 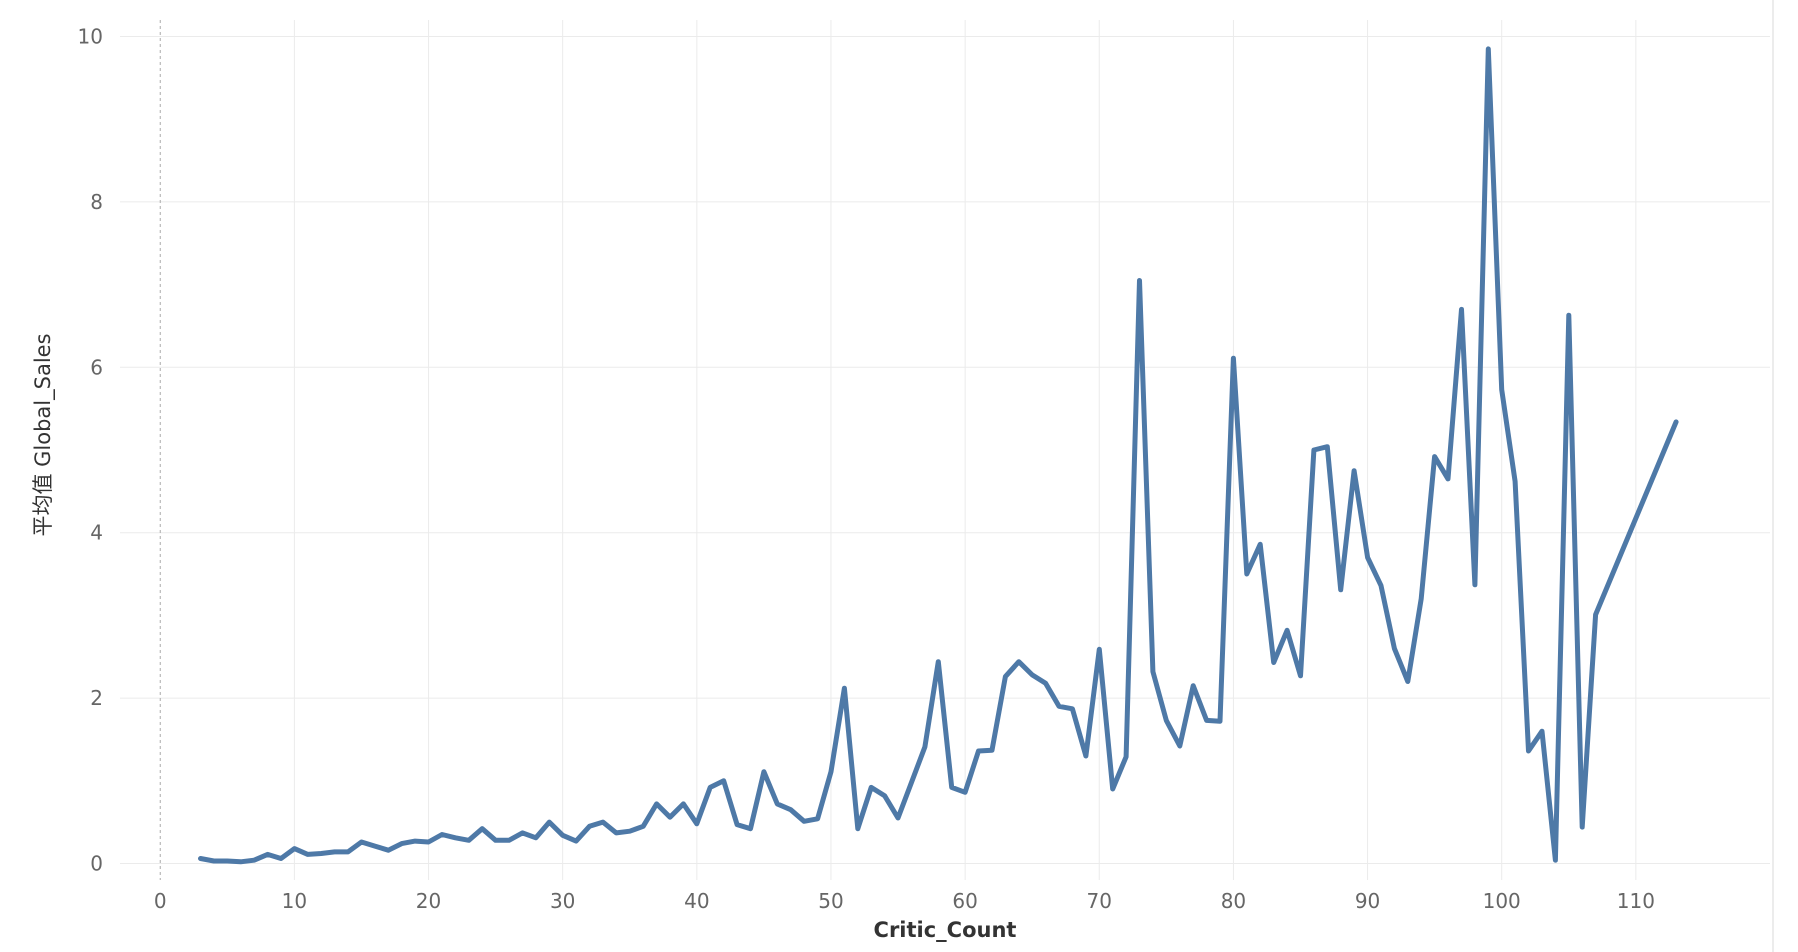 What do you see at coordinates (428, 901) in the screenshot?
I see `x-tick-label: 20` at bounding box center [428, 901].